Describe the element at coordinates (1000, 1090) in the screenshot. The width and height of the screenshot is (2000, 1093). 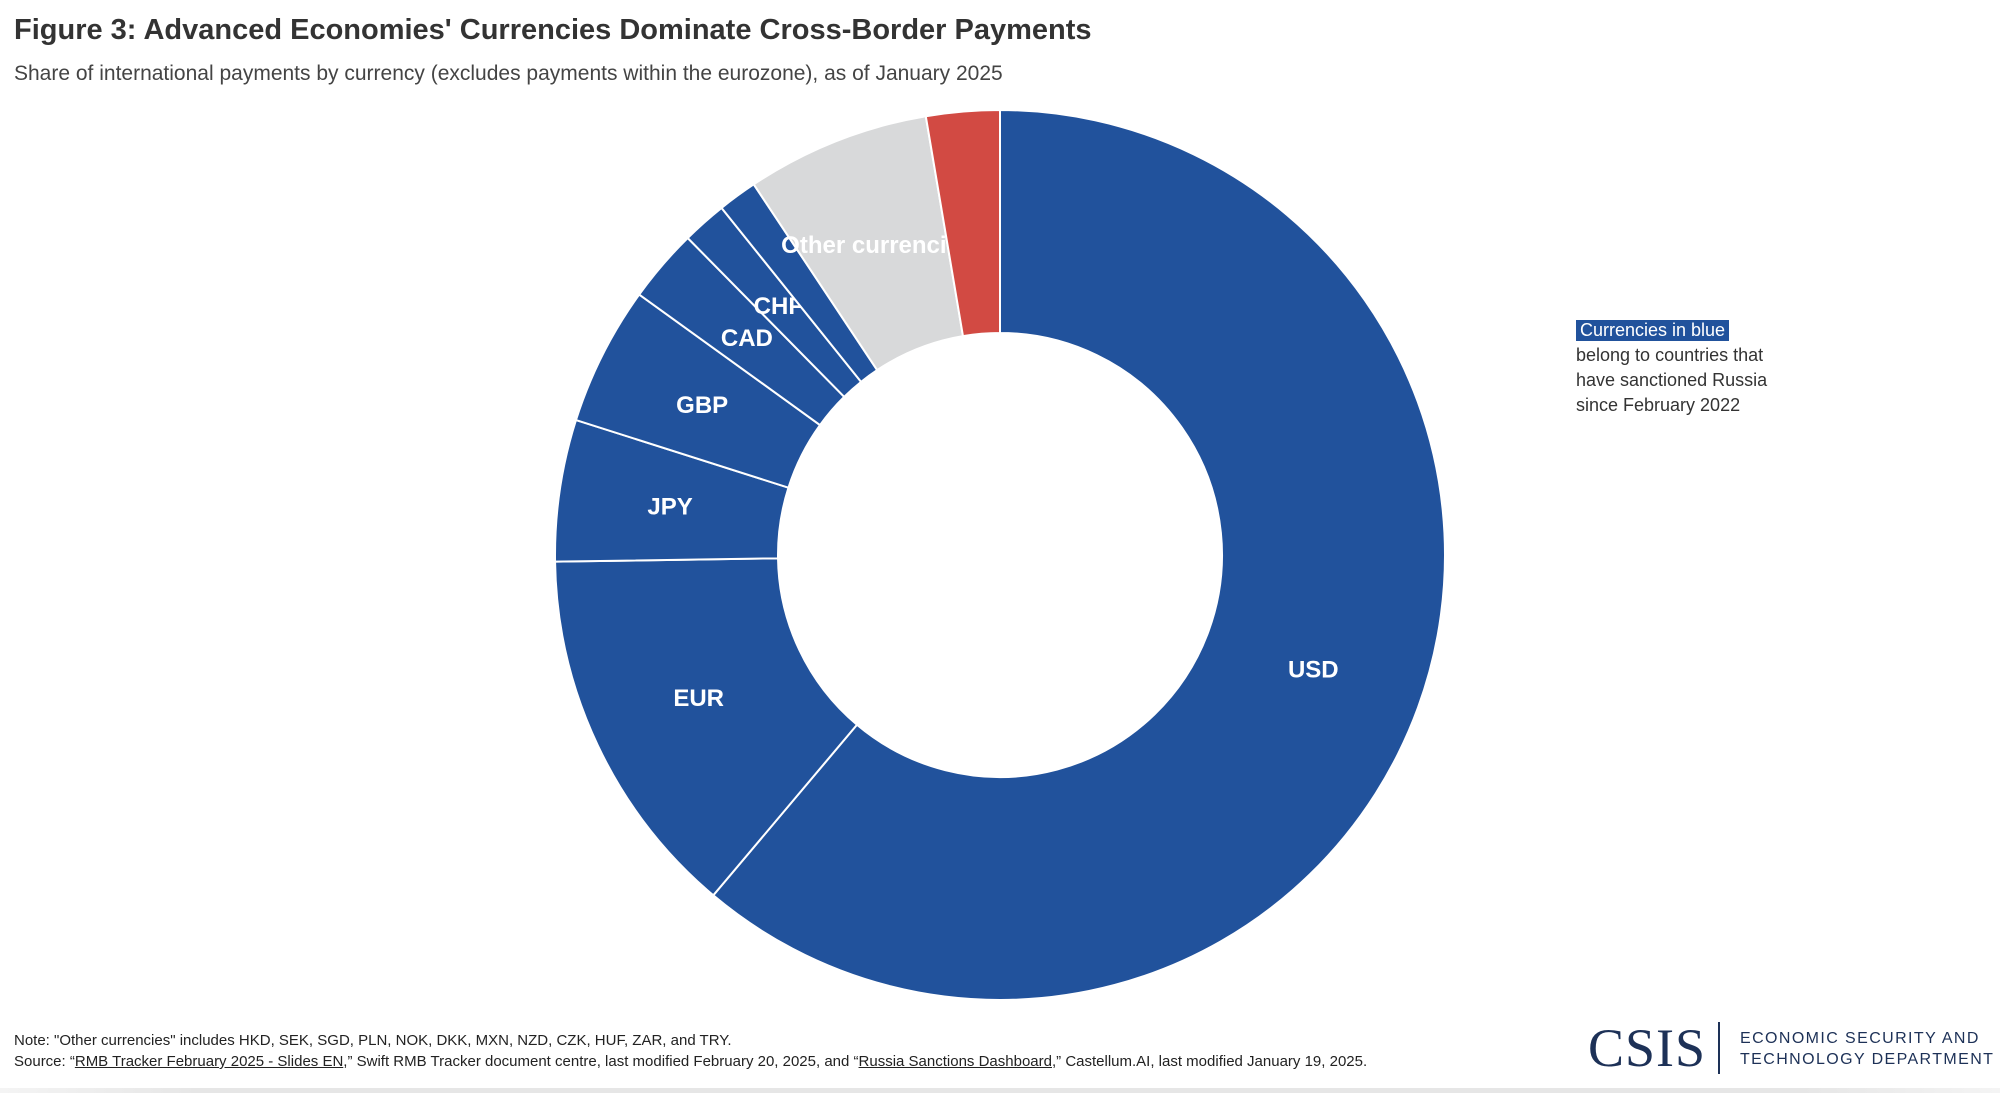
I see `bottom-divider` at that location.